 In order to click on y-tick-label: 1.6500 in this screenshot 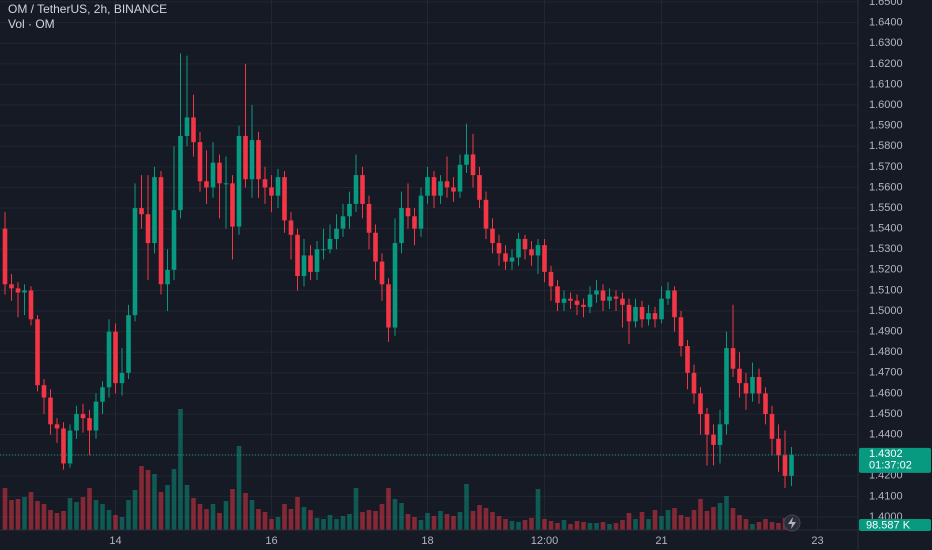, I will do `click(886, 4)`.